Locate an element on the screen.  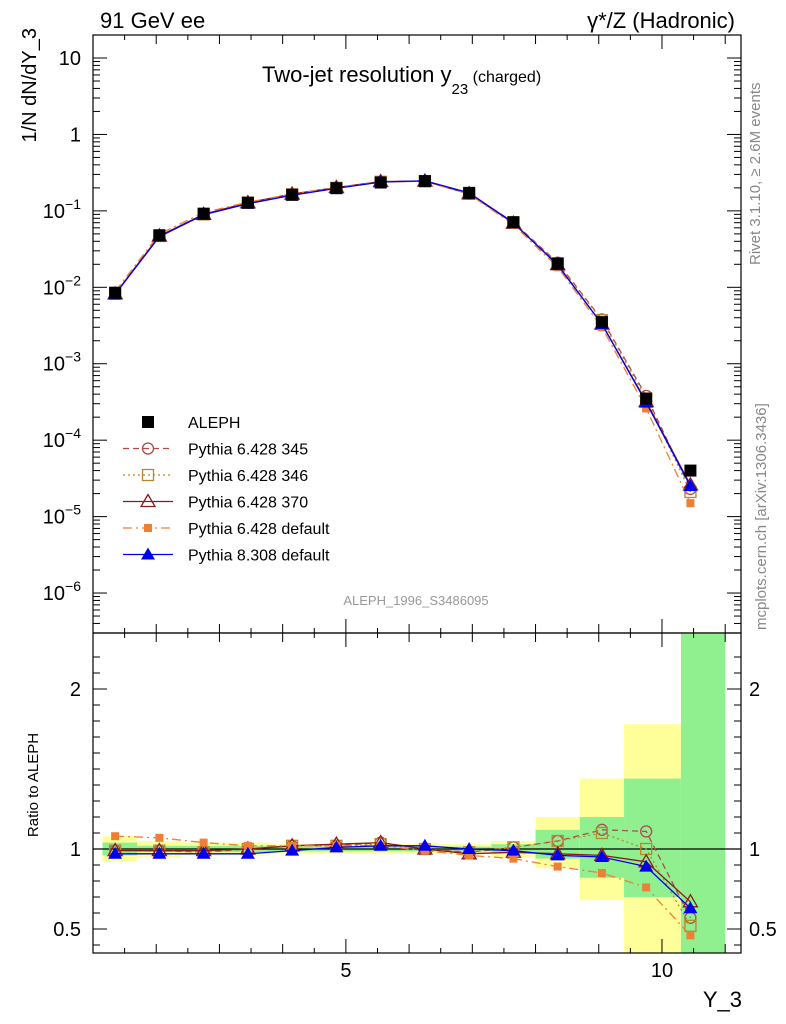
legend-marker-p370 is located at coordinates (148, 500).